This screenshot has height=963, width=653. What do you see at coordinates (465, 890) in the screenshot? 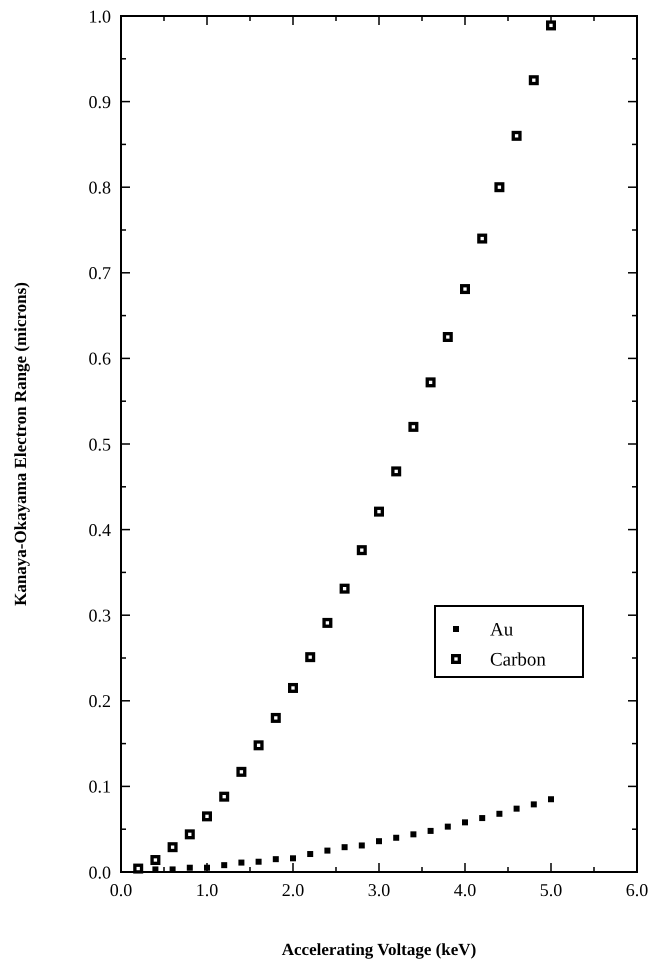
I see `x-tick-label: 4.0` at bounding box center [465, 890].